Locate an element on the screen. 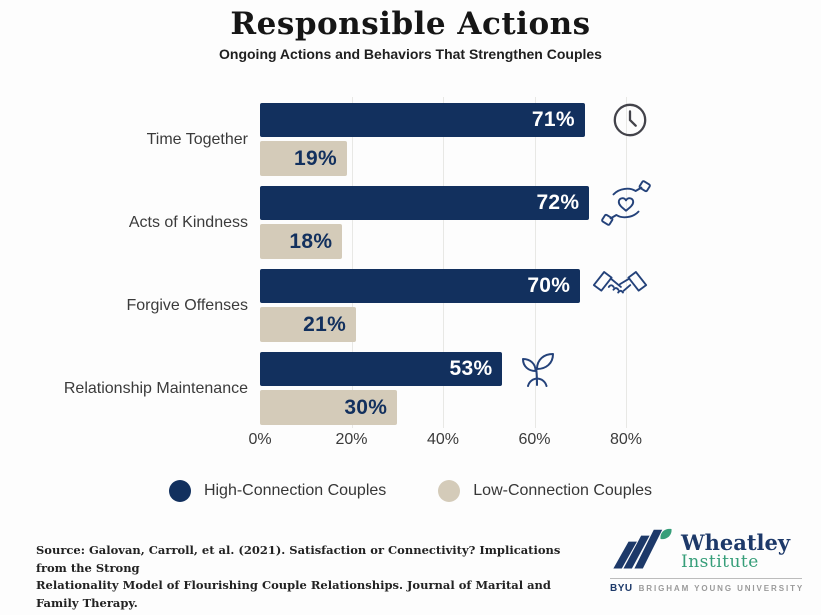  bar-low-connection: 18% is located at coordinates (301, 241).